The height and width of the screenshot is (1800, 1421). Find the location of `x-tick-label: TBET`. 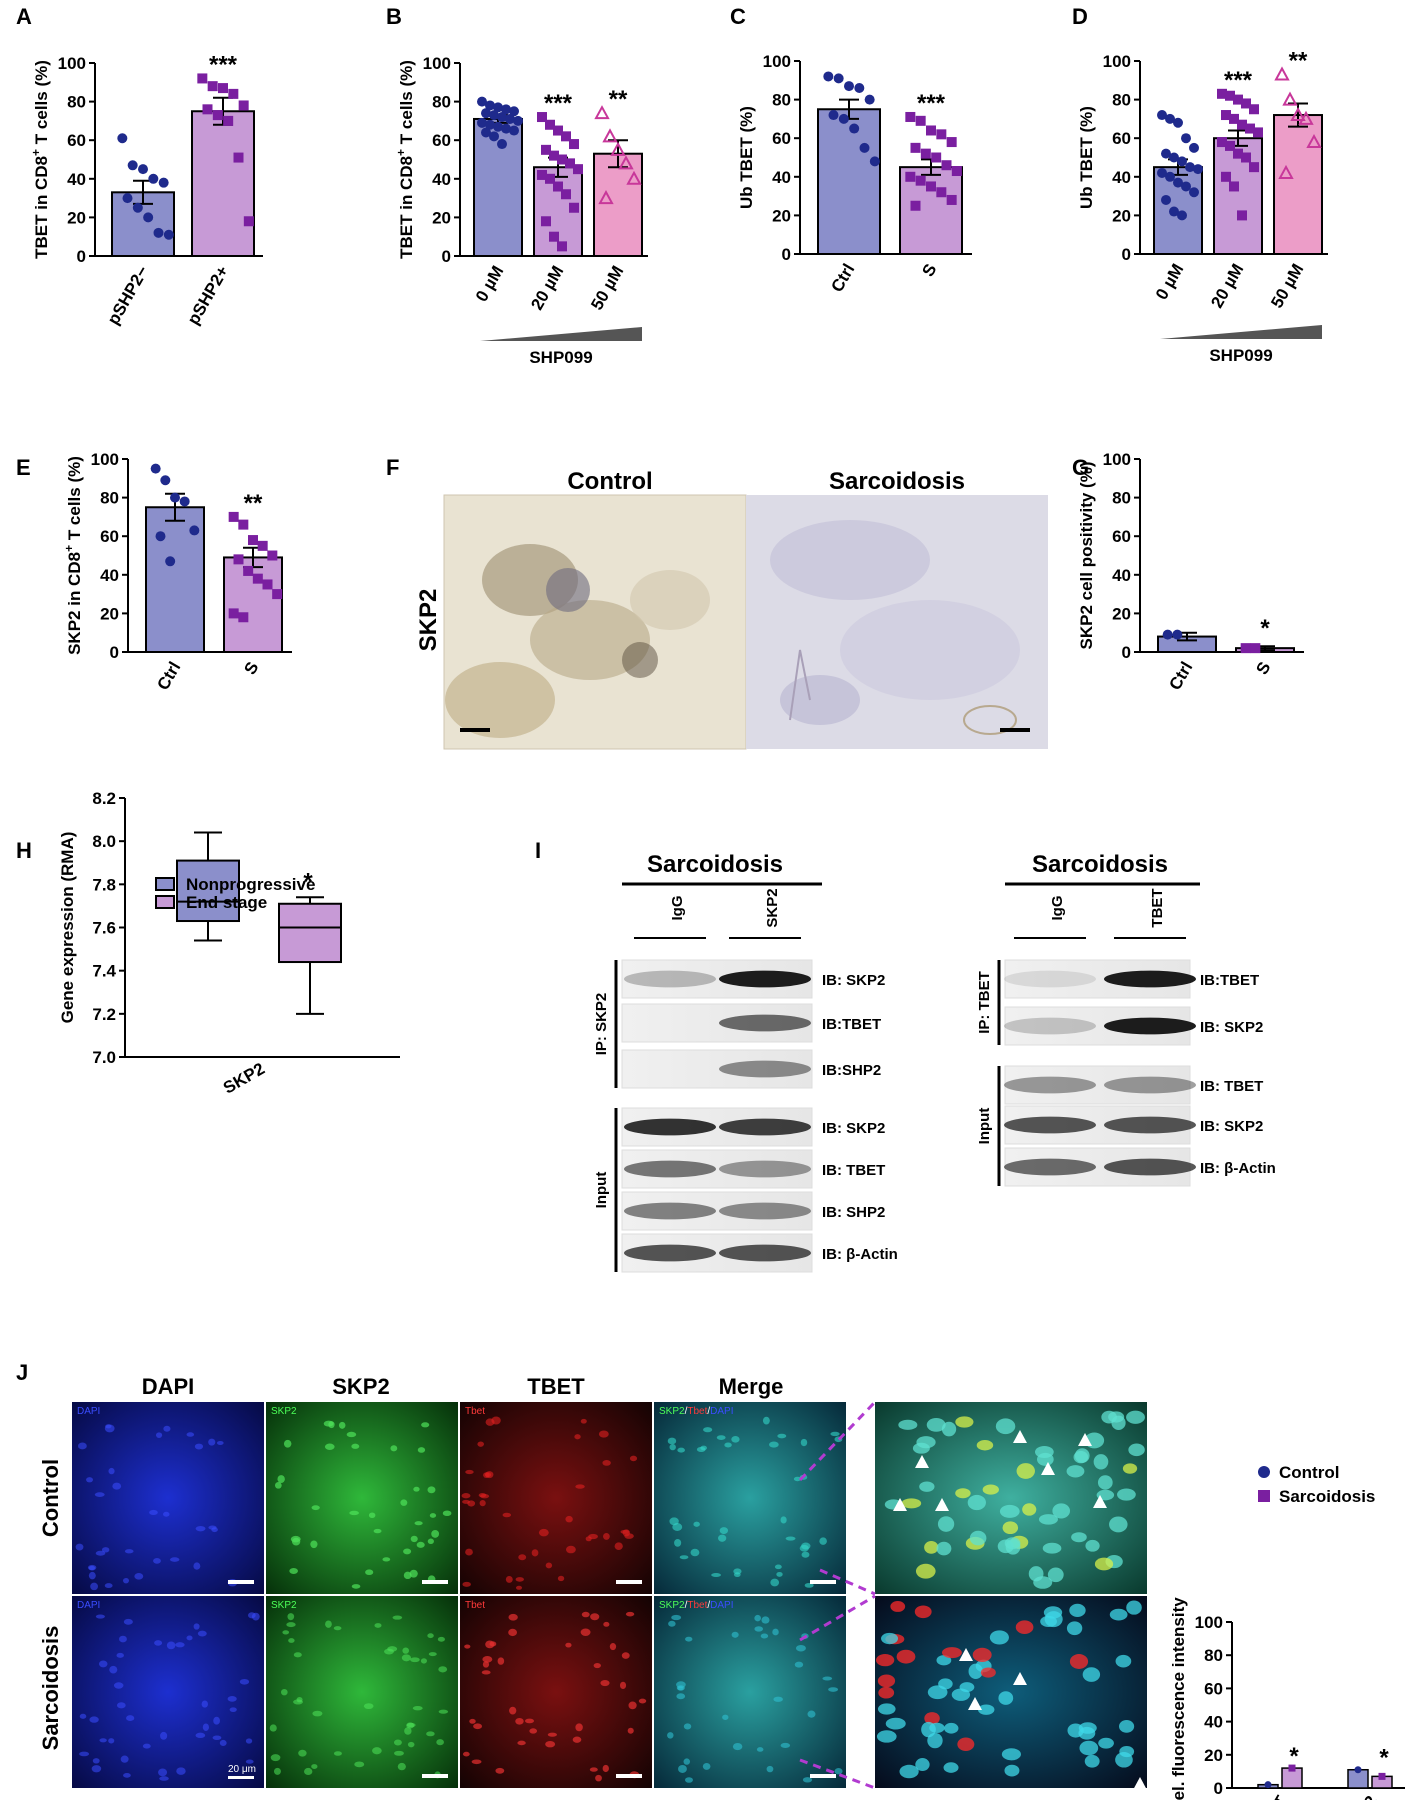

x-tick-label: TBET is located at coordinates (1272, 1796).